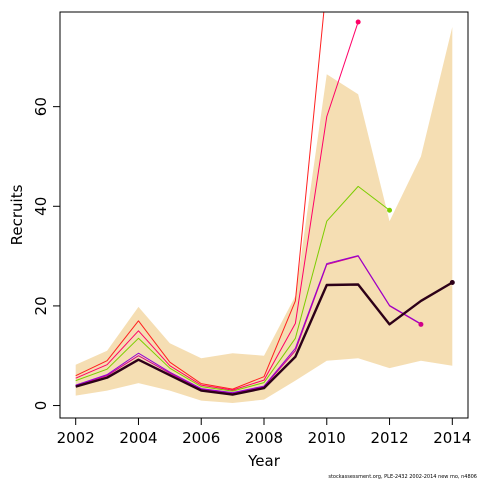 The width and height of the screenshot is (480, 480). I want to click on series-end-markers, so click(405, 173).